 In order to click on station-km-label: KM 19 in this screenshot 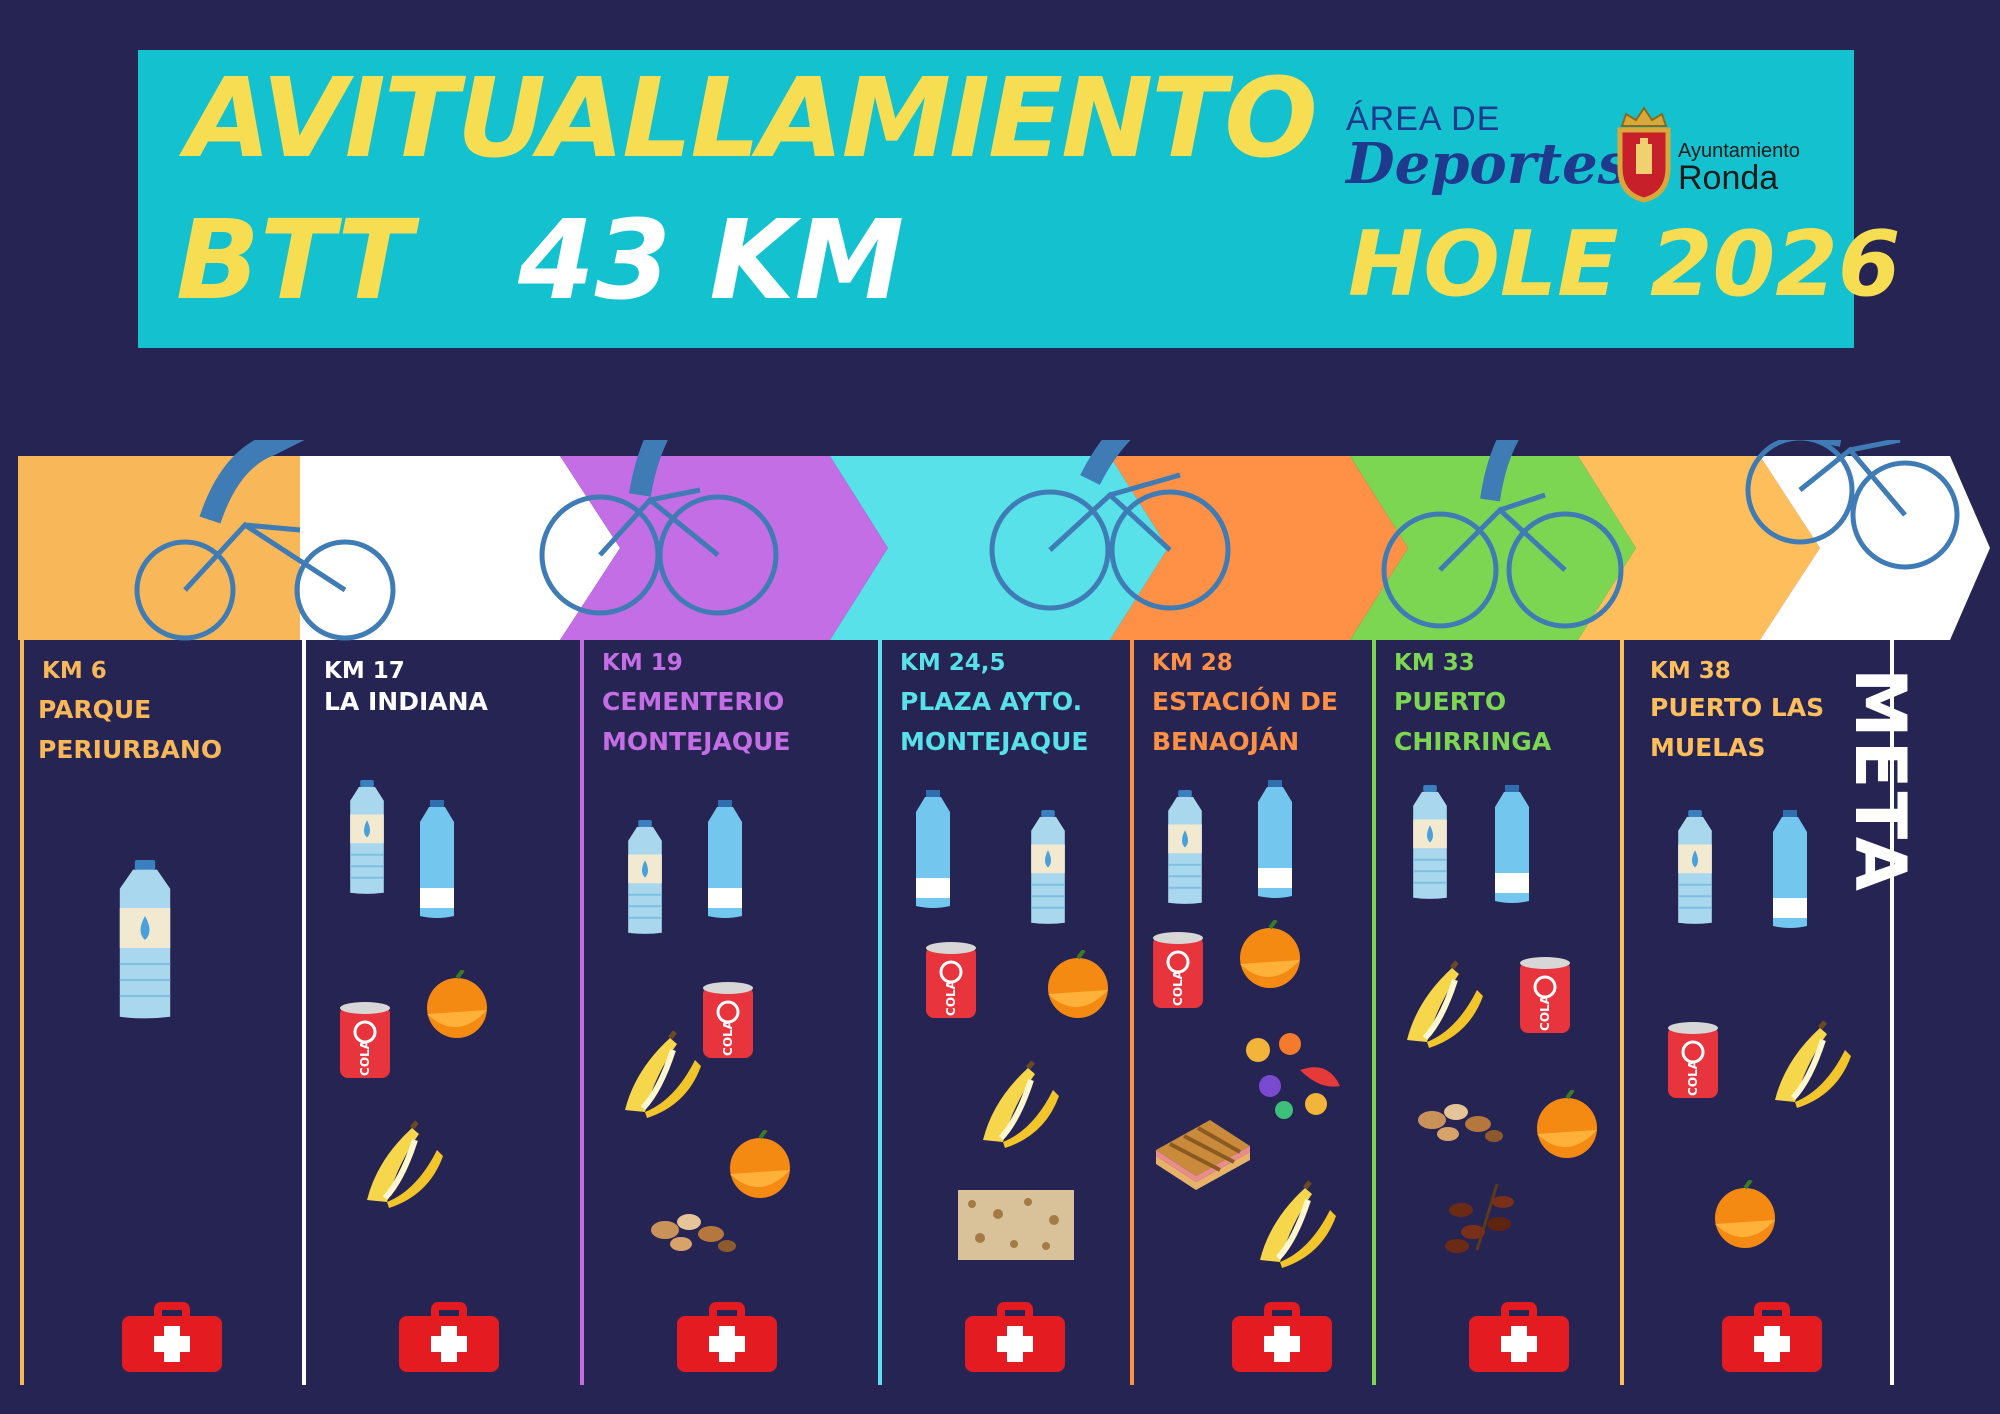, I will do `click(642, 663)`.